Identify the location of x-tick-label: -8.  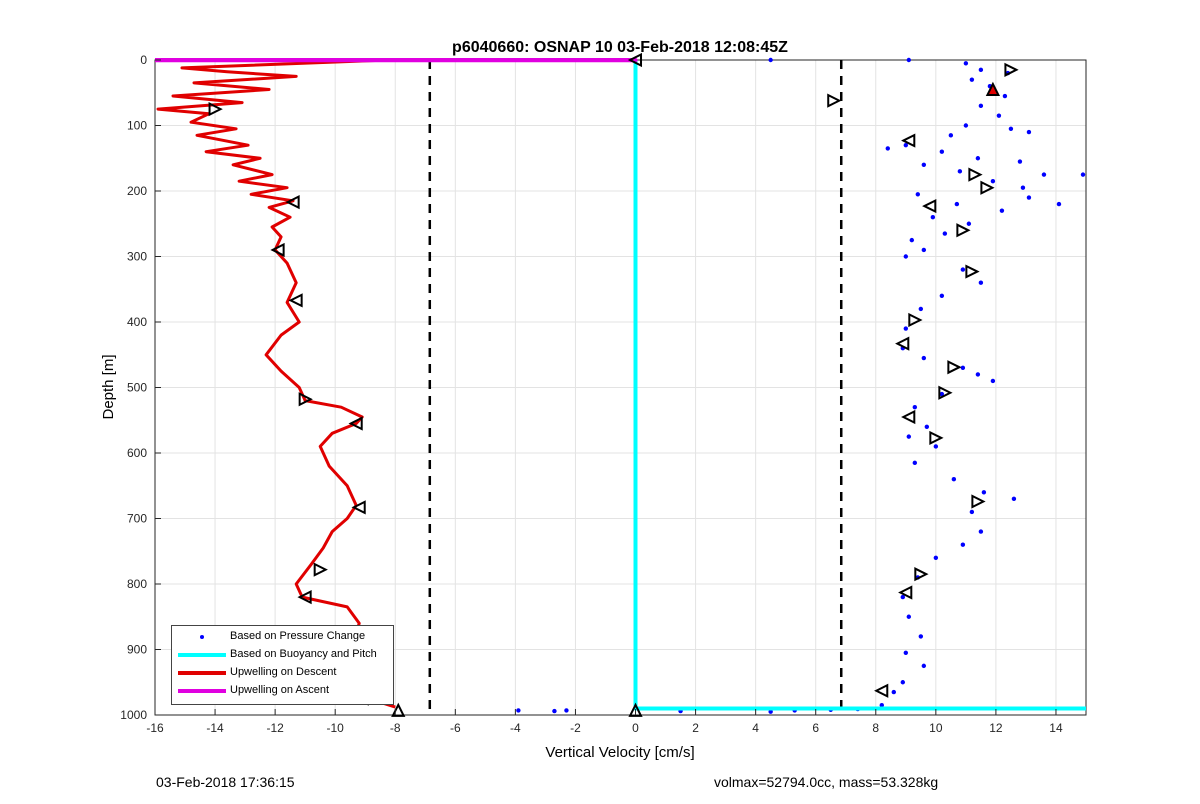
(395, 728).